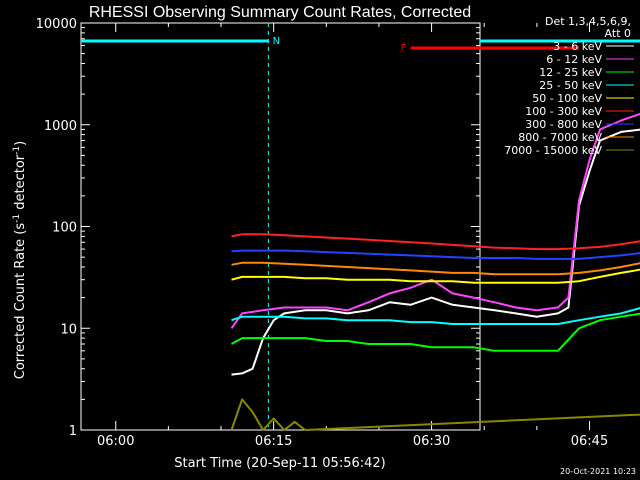  I want to click on y-tick-label: 10000, so click(56, 24).